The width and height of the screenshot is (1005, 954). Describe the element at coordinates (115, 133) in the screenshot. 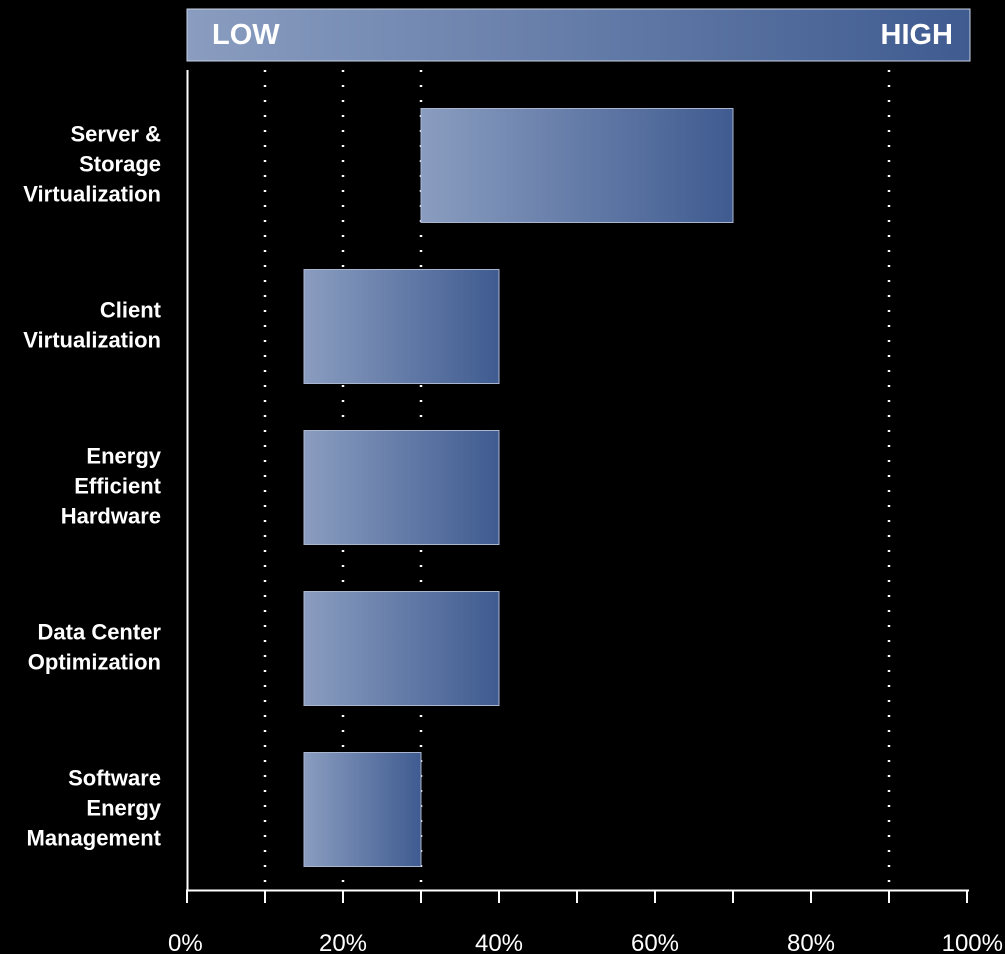

I see `category-label-1-line-1: Server &` at that location.